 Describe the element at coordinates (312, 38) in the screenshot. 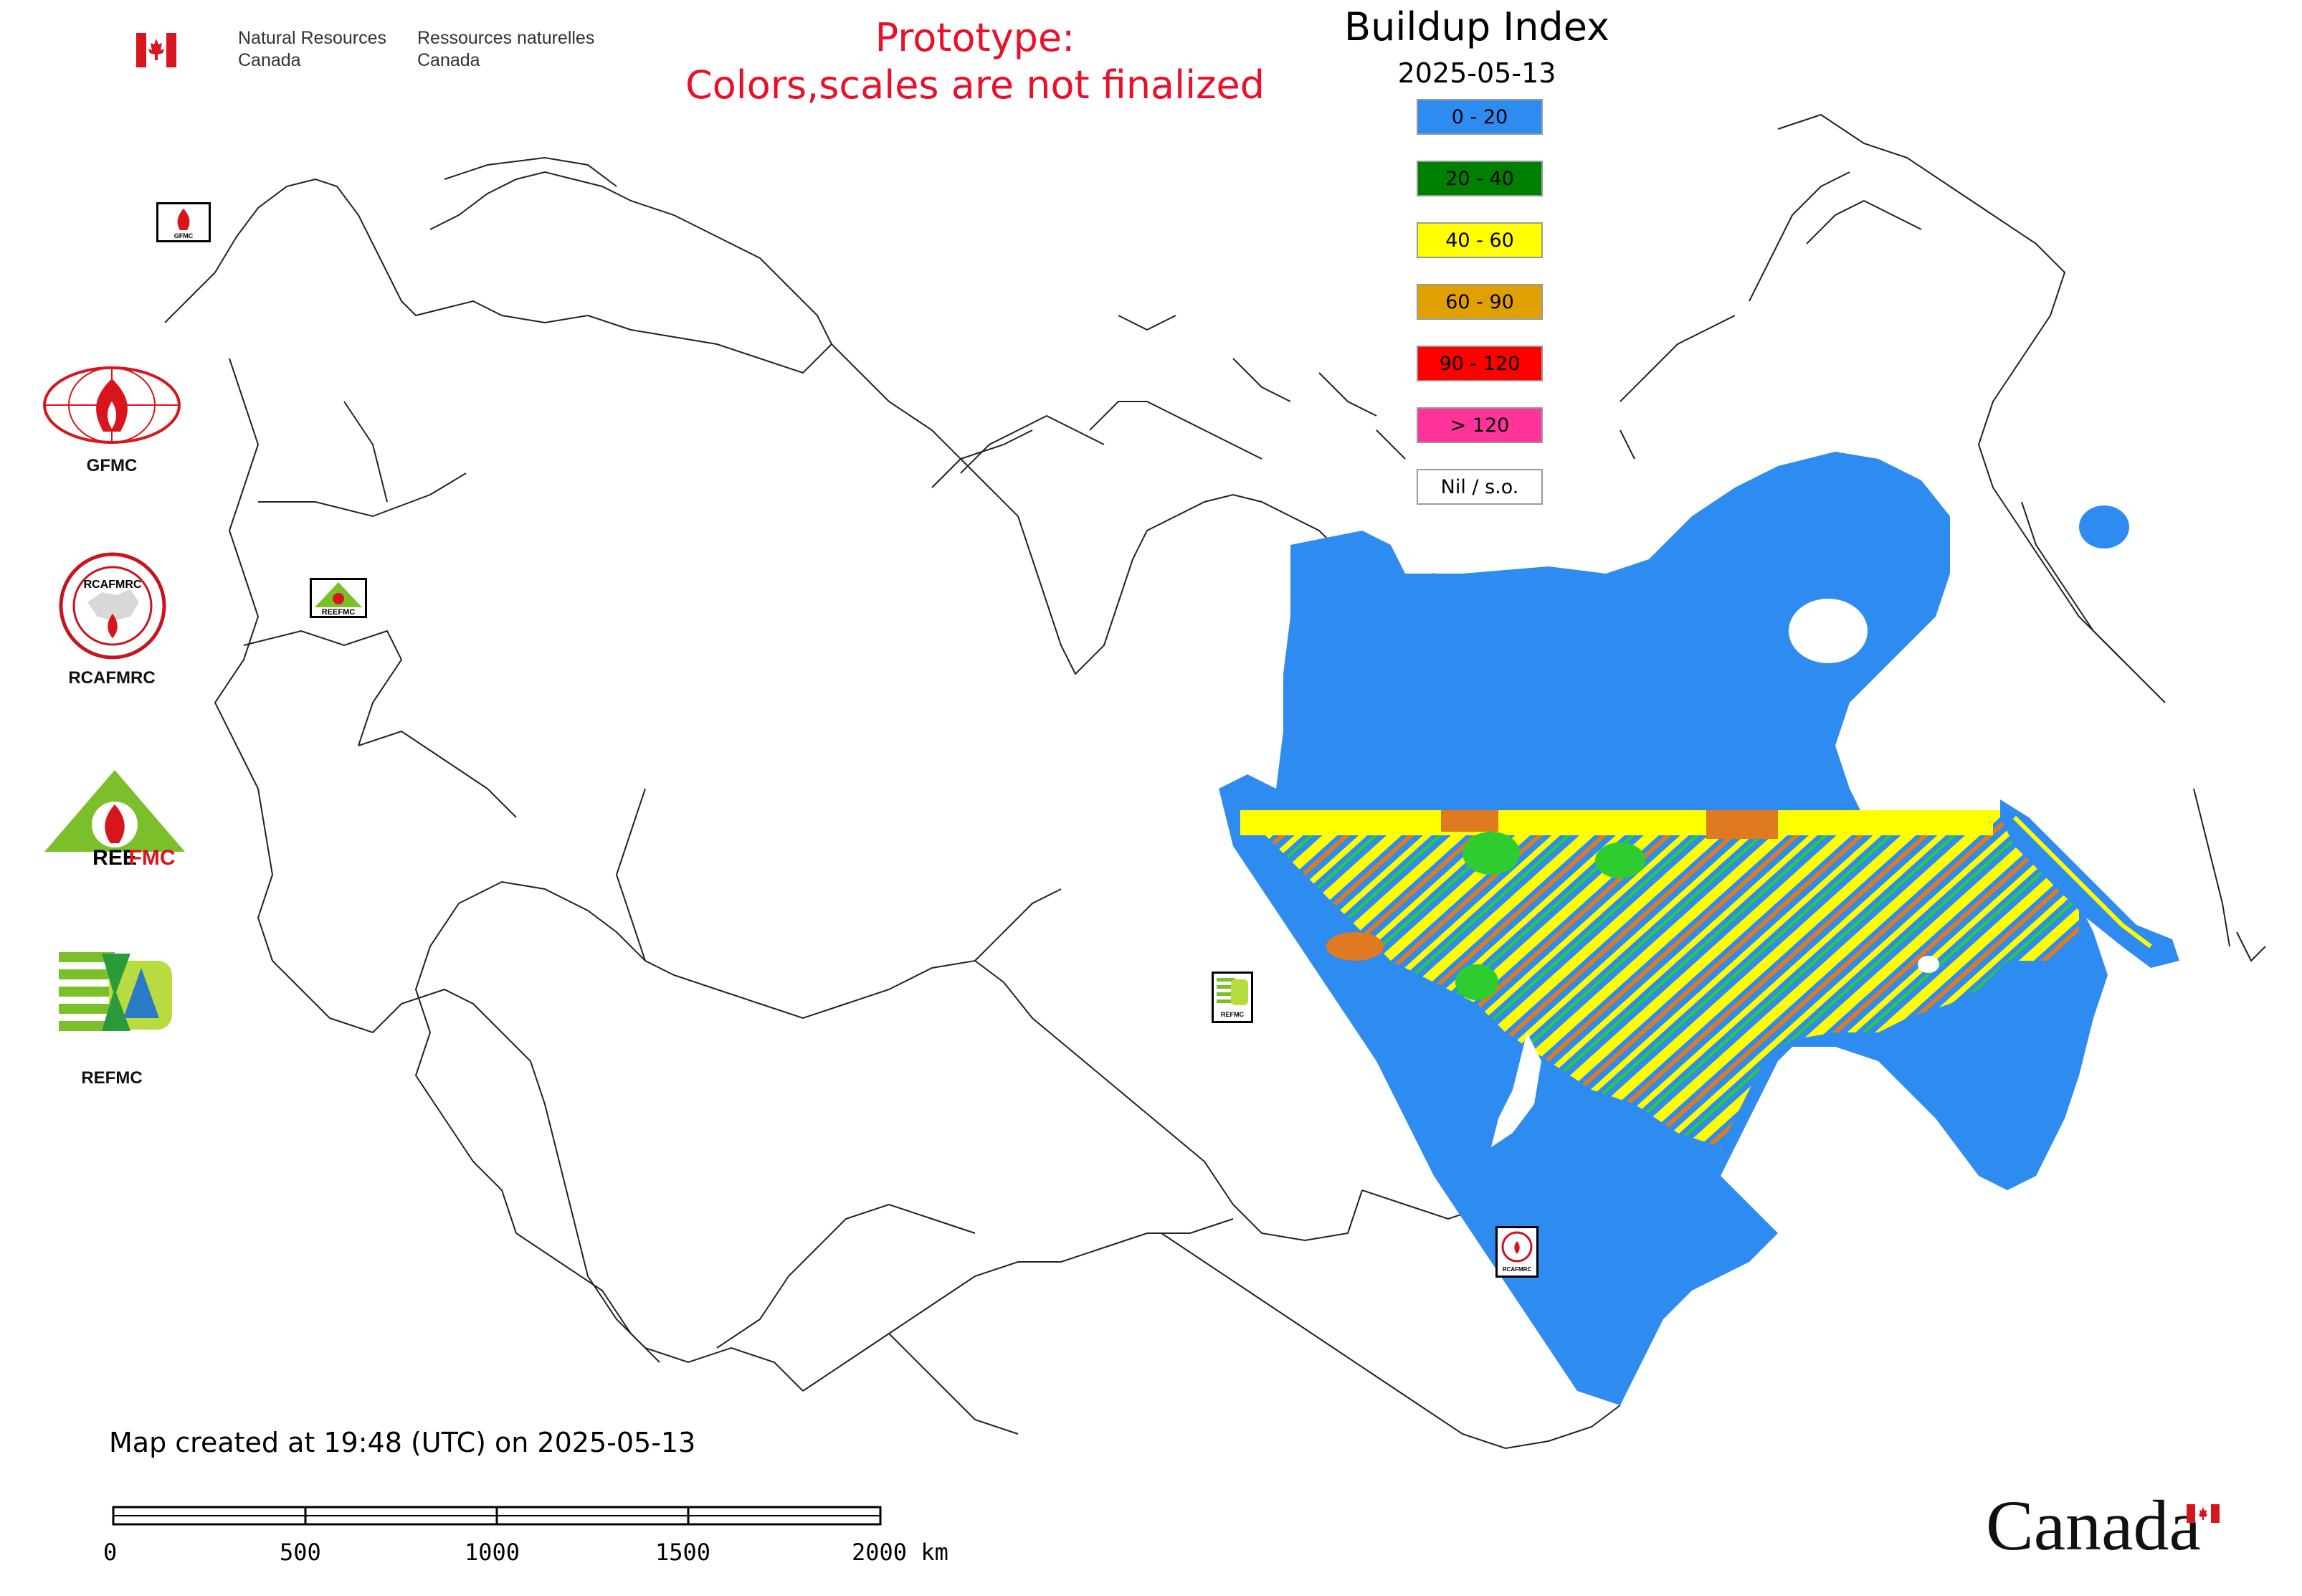

I see `gov-en-line1: Natural Resources` at that location.